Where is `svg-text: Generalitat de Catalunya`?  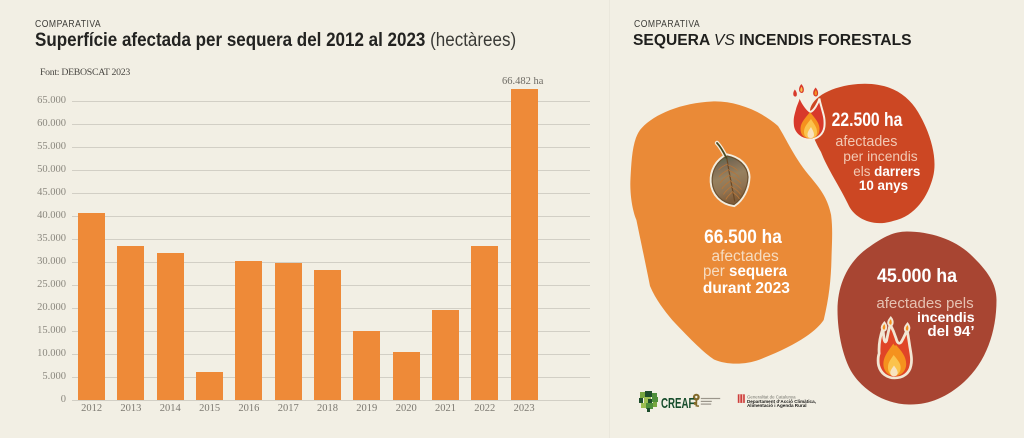
svg-text: Generalitat de Catalunya is located at coordinates (771, 396).